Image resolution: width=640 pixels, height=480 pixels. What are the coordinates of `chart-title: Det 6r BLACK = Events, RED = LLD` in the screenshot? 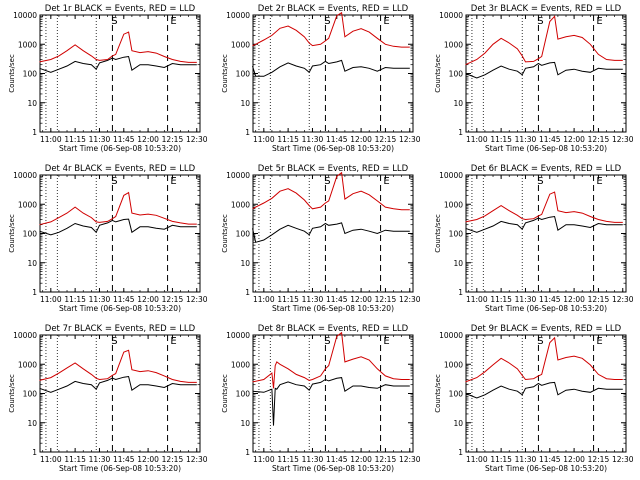 It's located at (546, 169).